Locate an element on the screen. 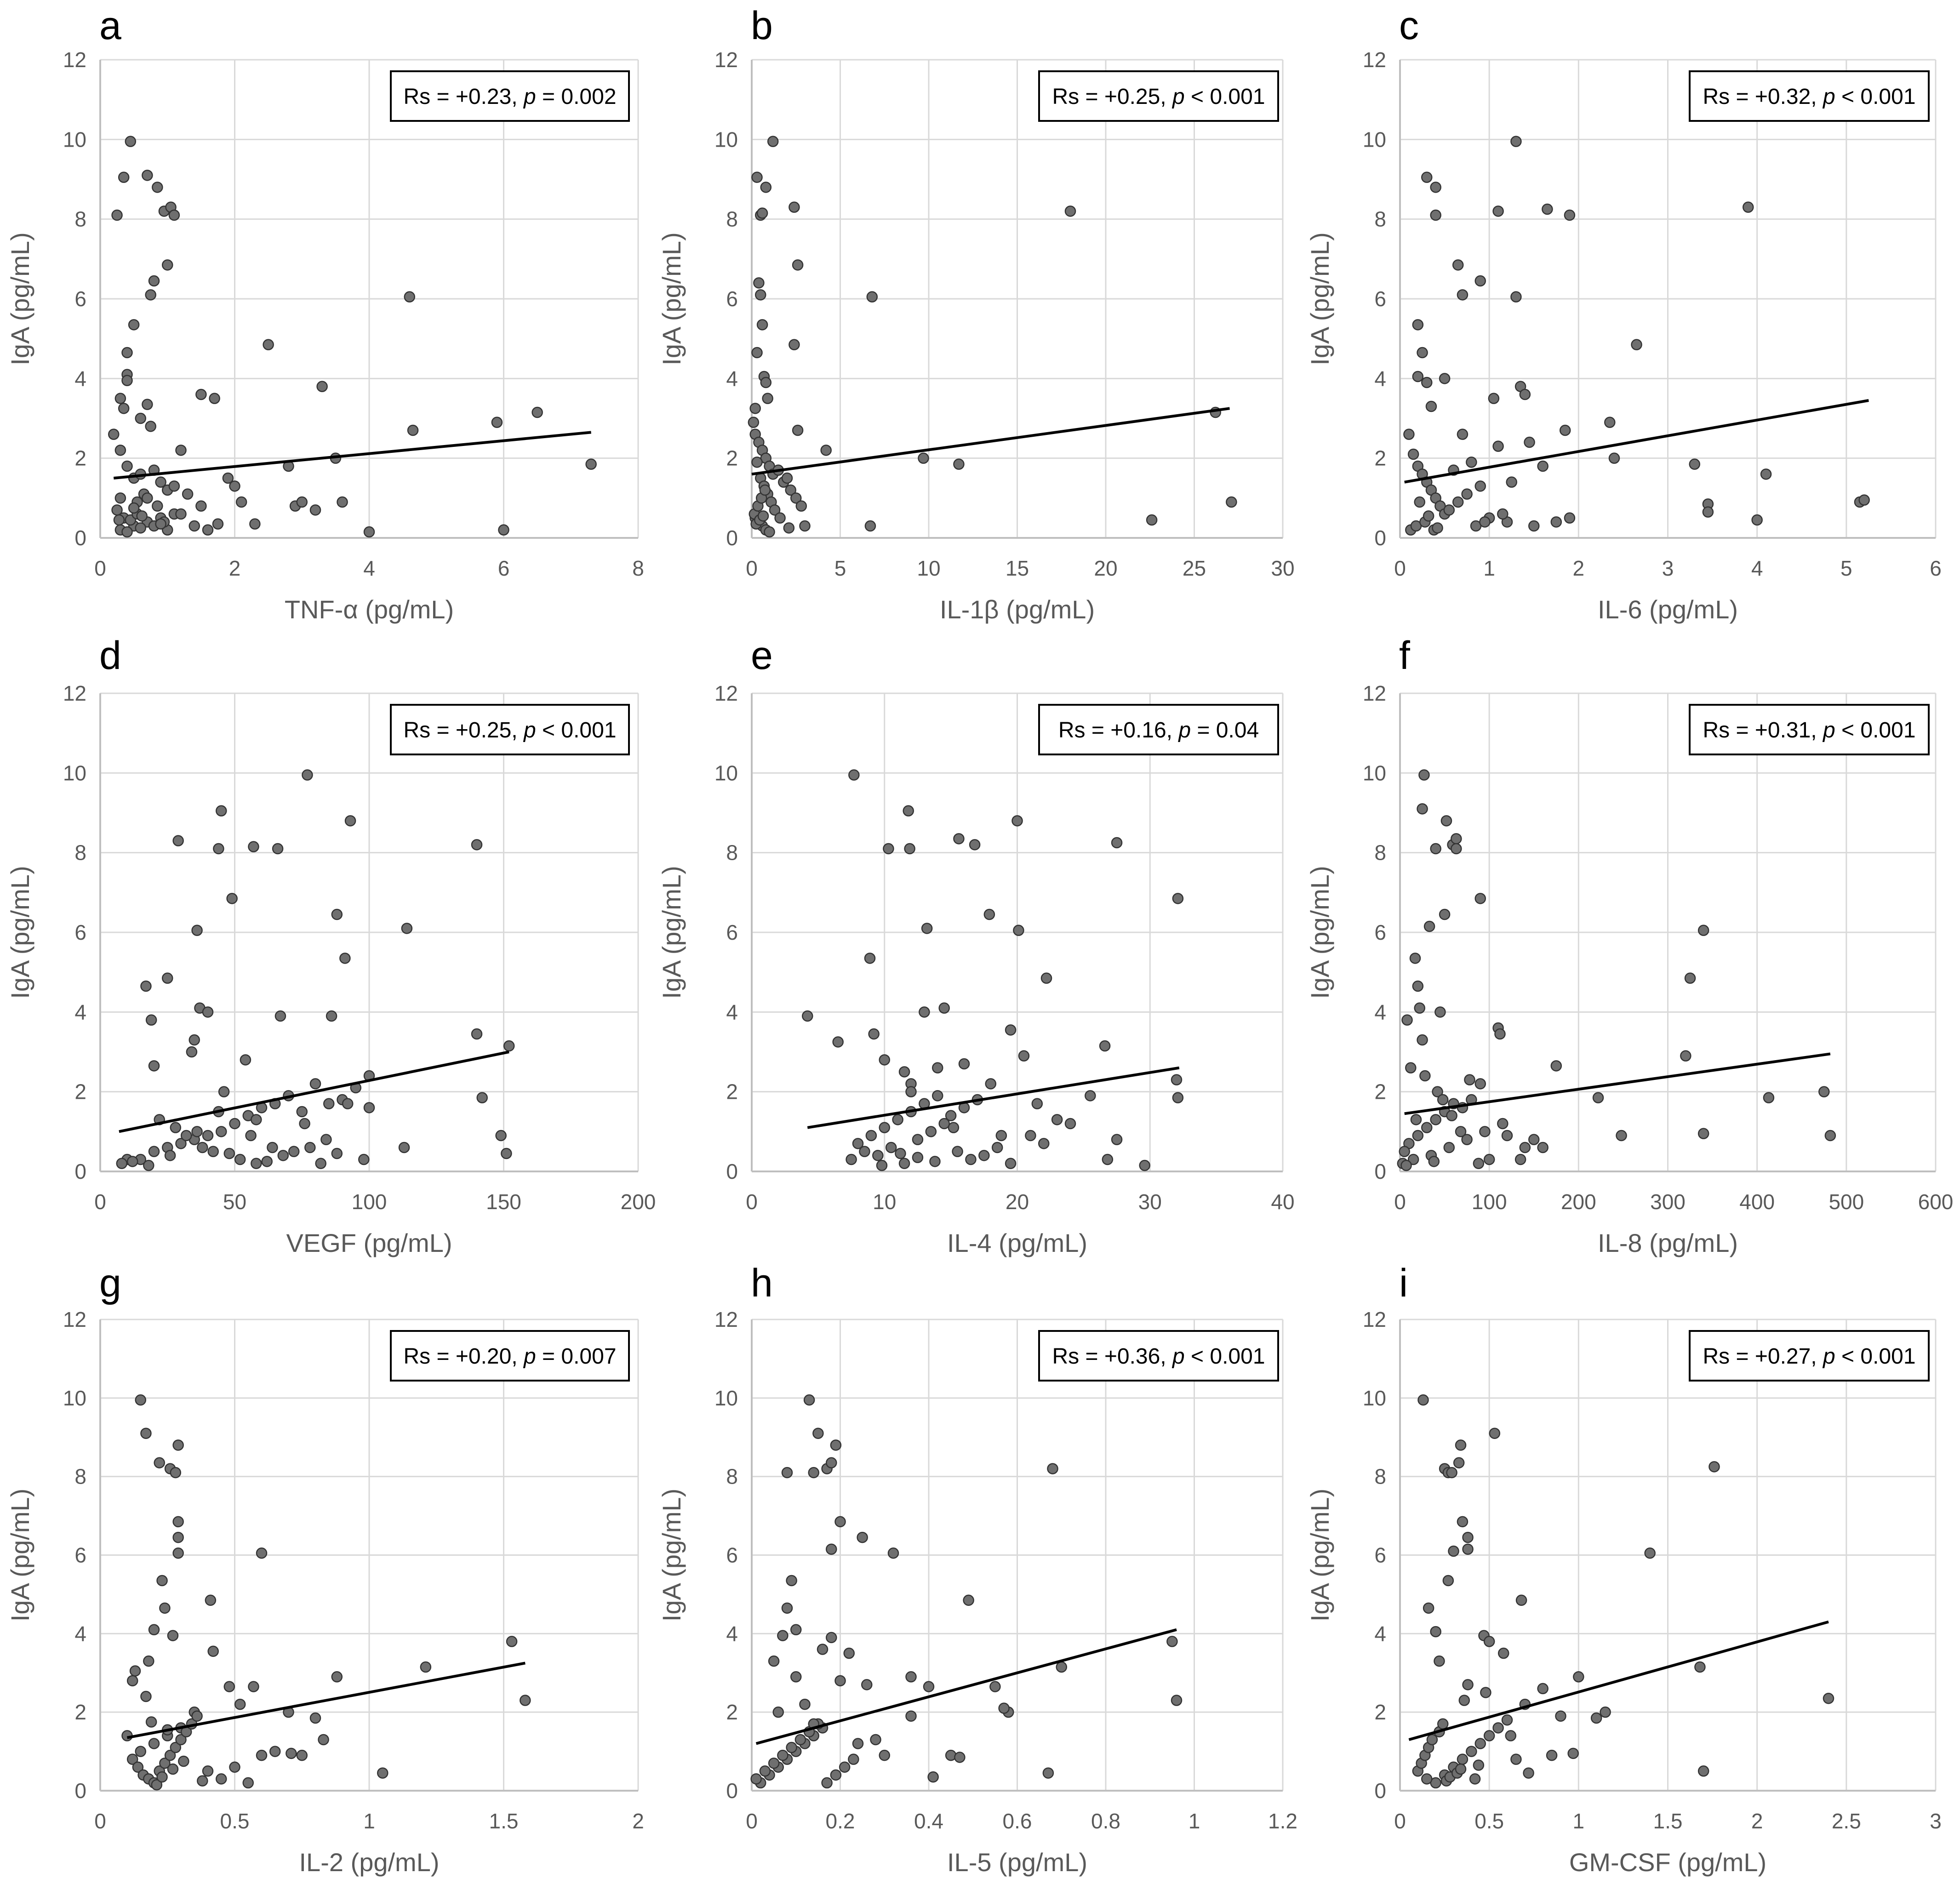  x-tick-label: 15 is located at coordinates (1017, 568).